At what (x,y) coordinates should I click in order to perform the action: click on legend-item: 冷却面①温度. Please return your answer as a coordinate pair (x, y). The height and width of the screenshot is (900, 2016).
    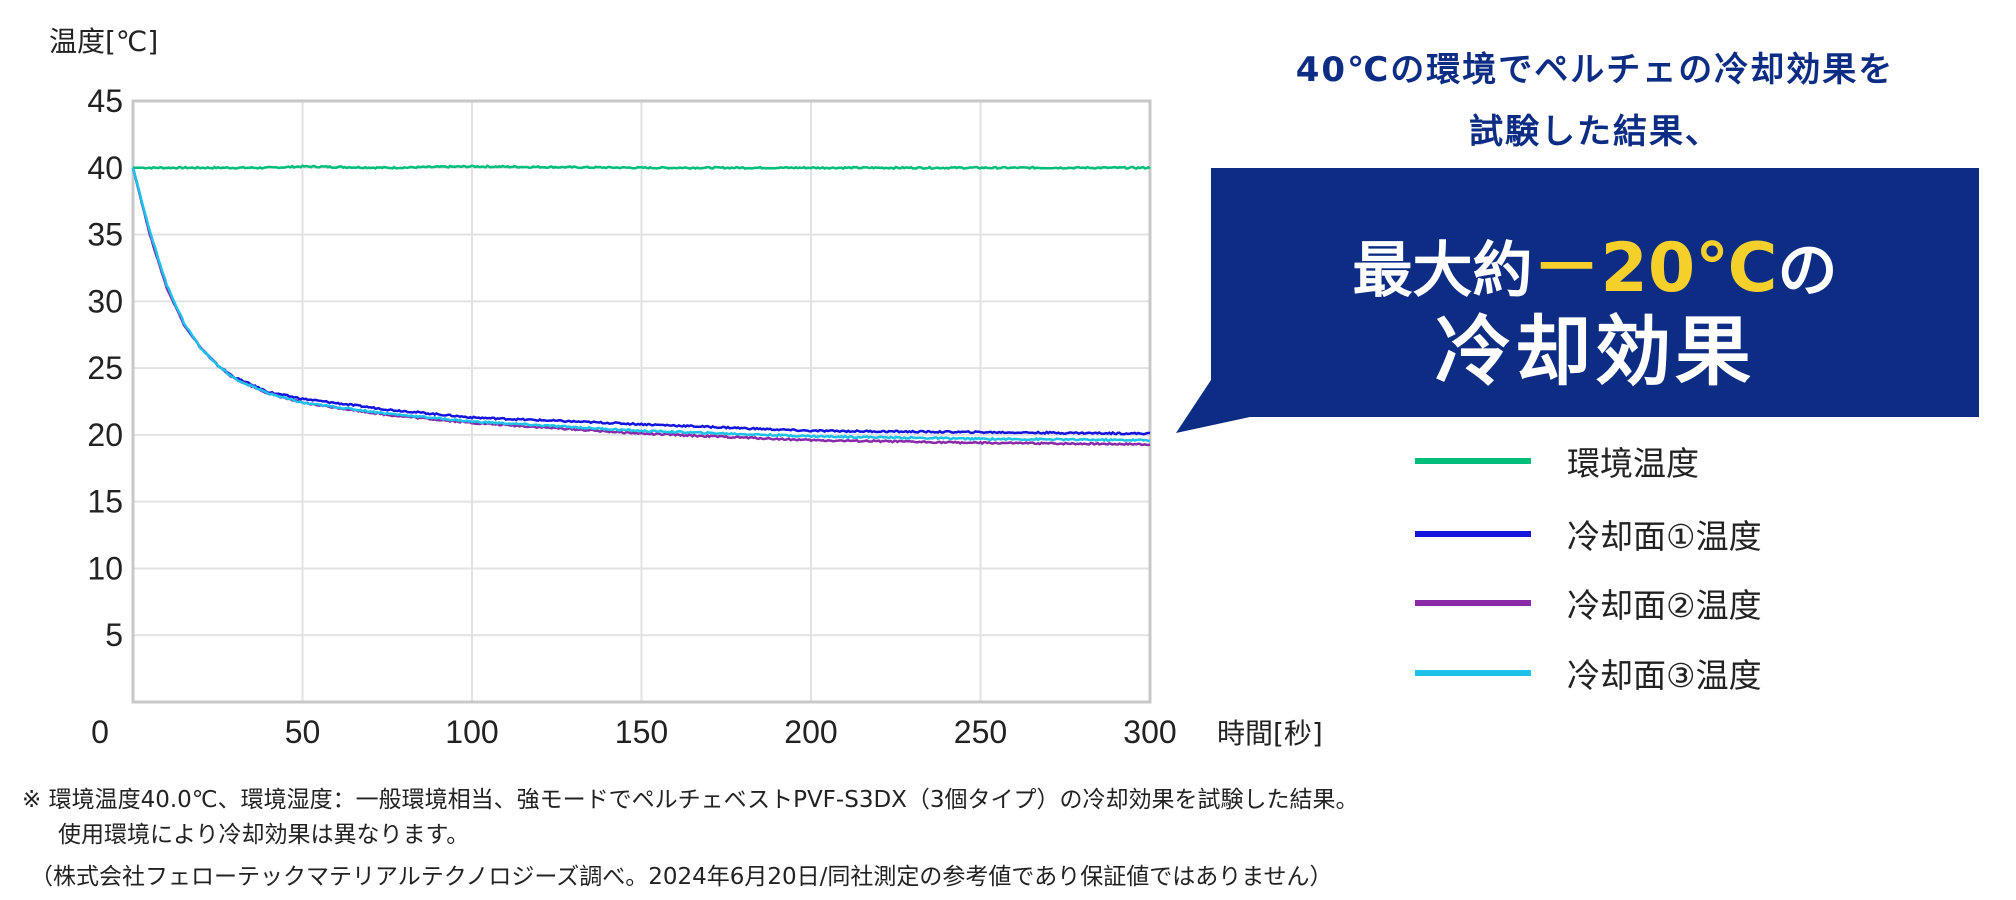
    Looking at the image, I should click on (1588, 535).